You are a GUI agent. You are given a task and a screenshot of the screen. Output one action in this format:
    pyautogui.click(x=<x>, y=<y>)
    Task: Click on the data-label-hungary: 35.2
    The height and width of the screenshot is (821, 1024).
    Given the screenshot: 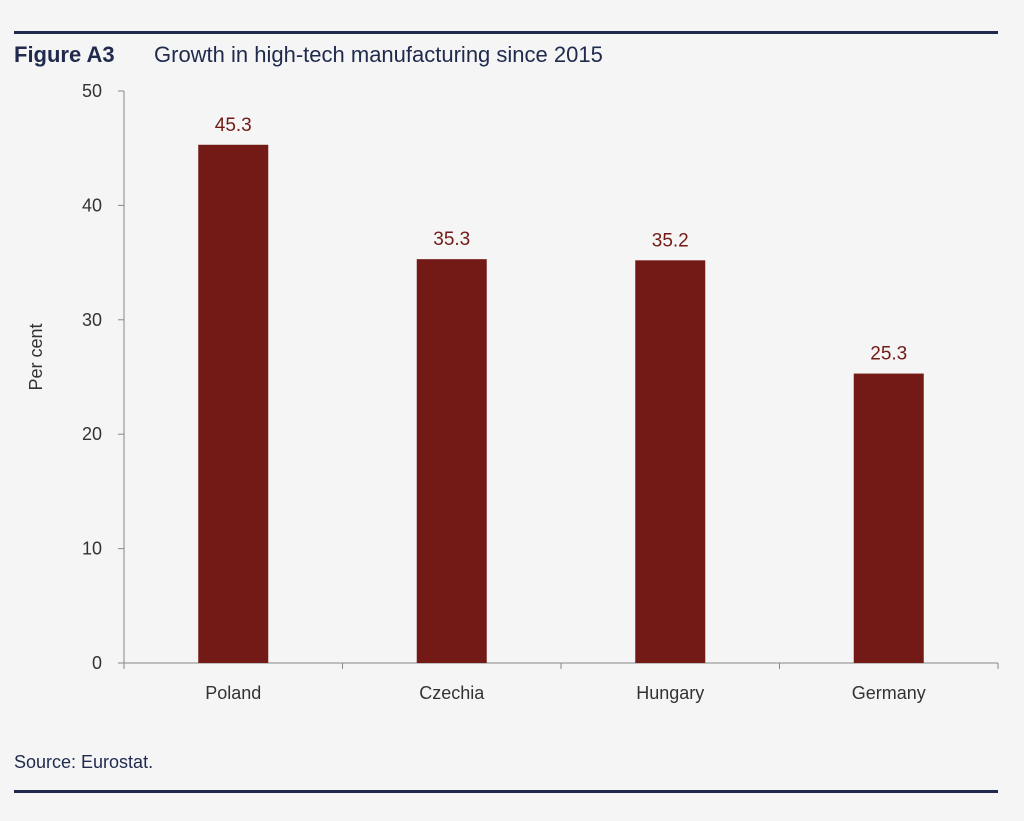 What is the action you would take?
    pyautogui.click(x=670, y=240)
    